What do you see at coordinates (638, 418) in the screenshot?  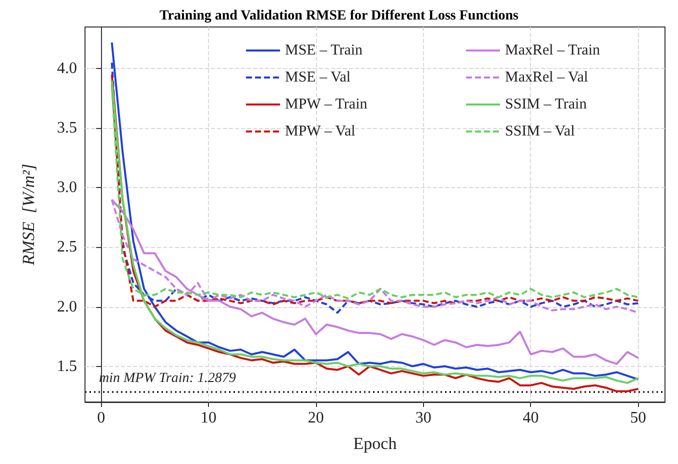 I see `x-tick-label: 50` at bounding box center [638, 418].